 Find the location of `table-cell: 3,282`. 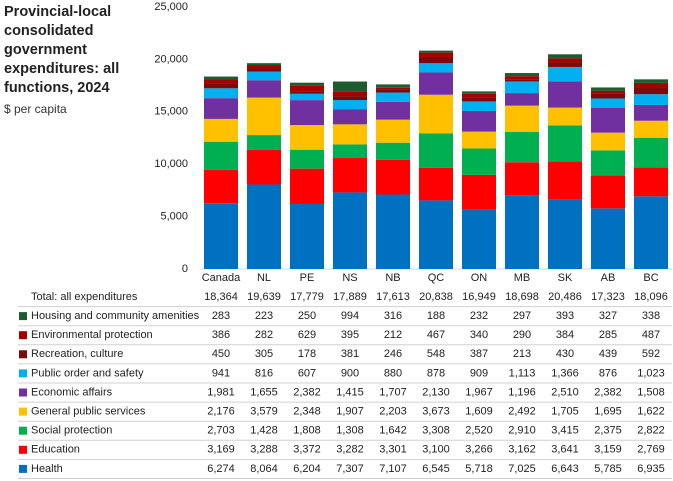

table-cell: 3,282 is located at coordinates (350, 450).